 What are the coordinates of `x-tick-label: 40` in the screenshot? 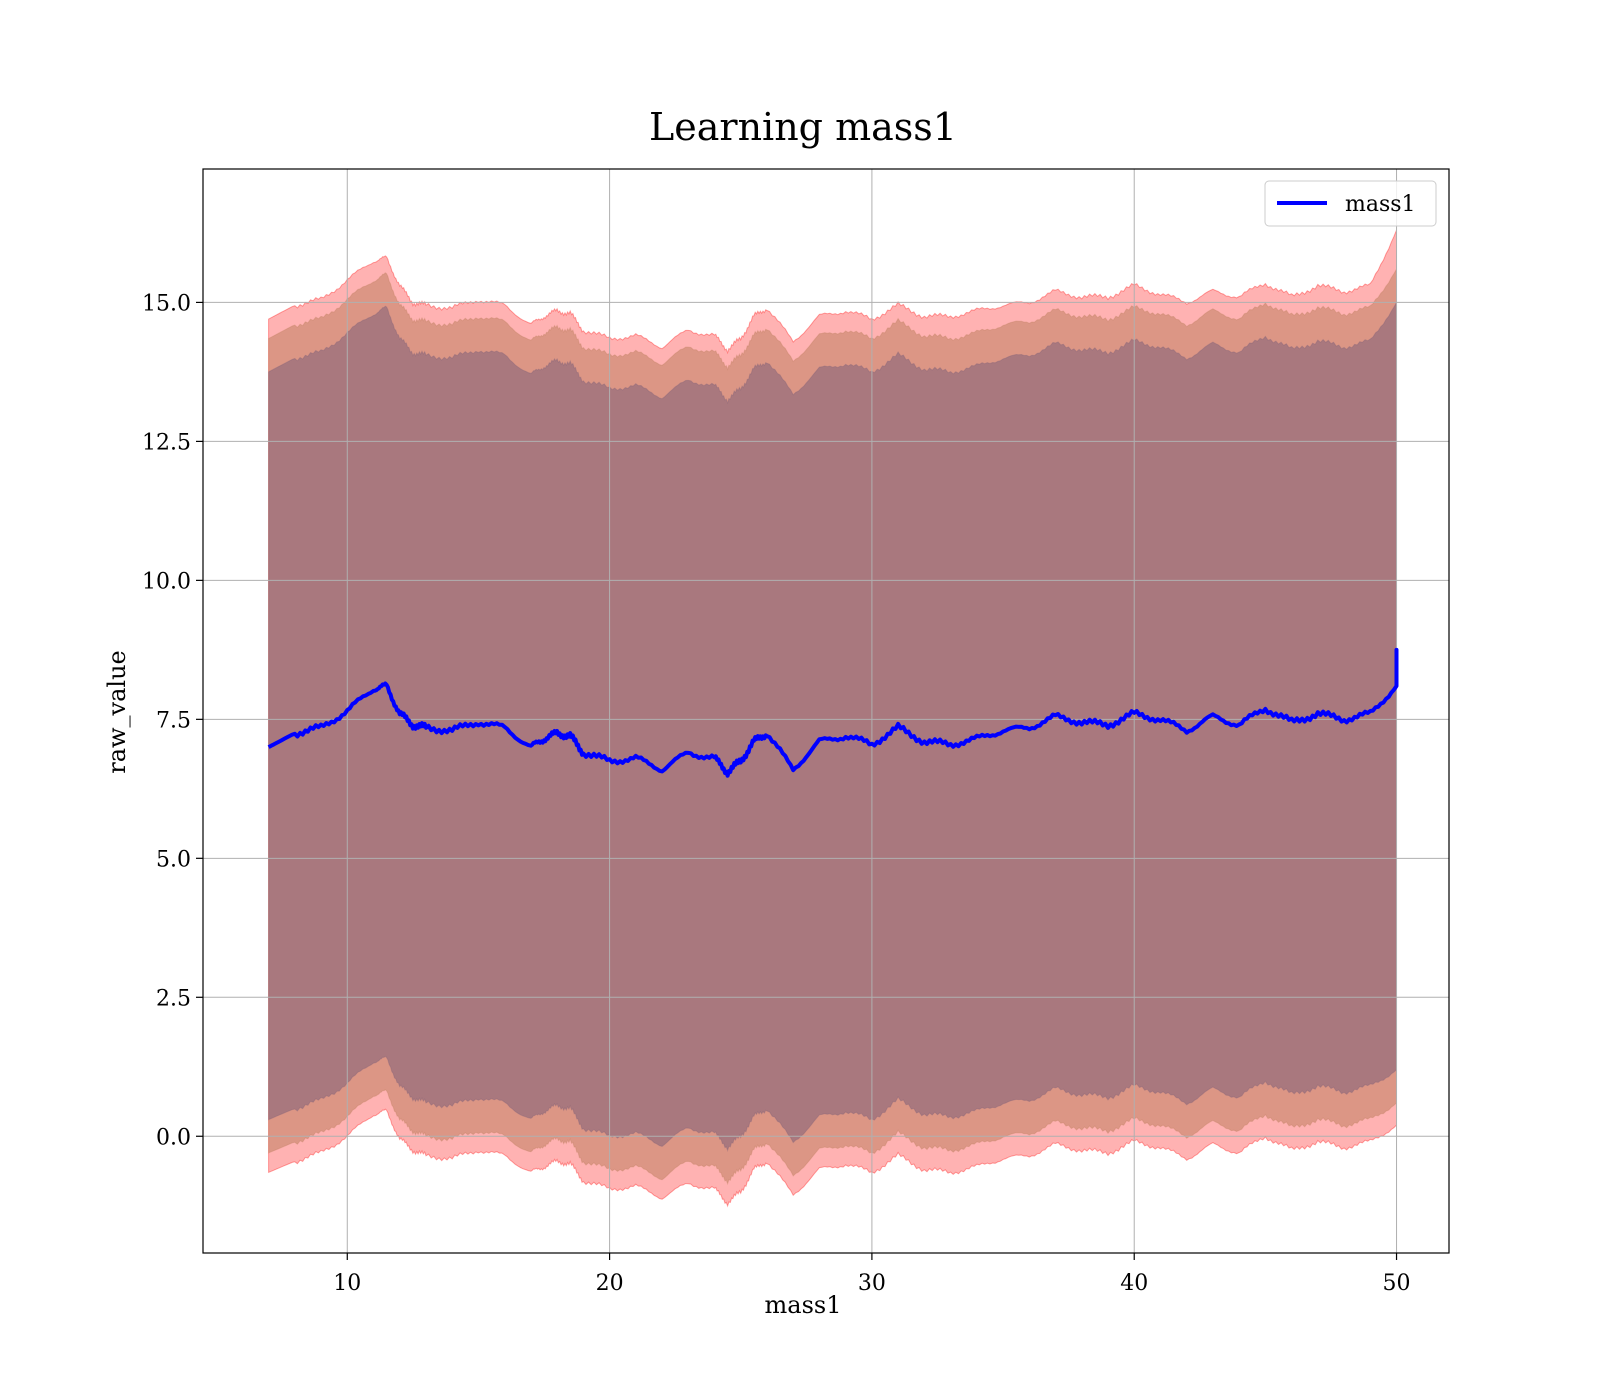 It's located at (1134, 1283).